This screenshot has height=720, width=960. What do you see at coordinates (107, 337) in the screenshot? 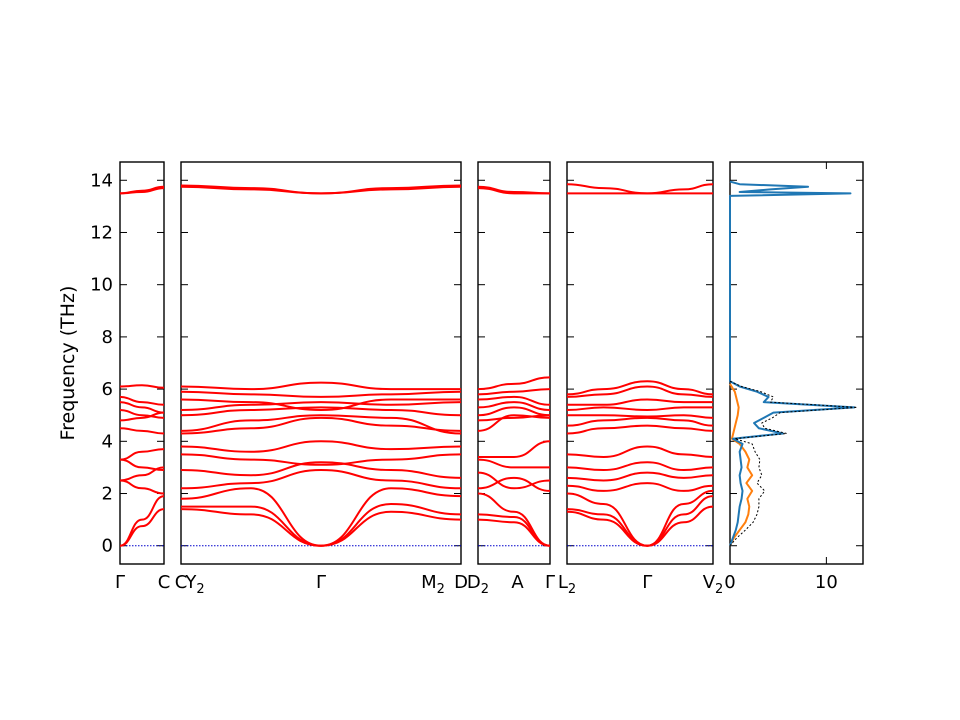
I see `y-tick-label: 8` at bounding box center [107, 337].